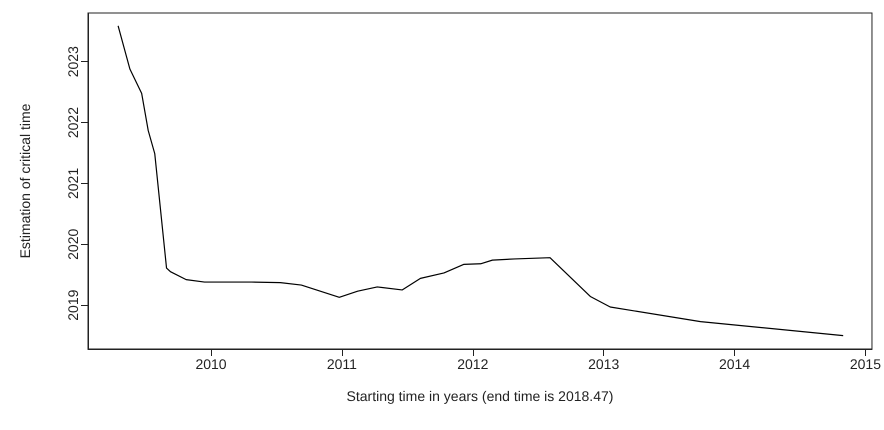 The height and width of the screenshot is (430, 884). Describe the element at coordinates (211, 364) in the screenshot. I see `x-tick-label: 2010` at that location.